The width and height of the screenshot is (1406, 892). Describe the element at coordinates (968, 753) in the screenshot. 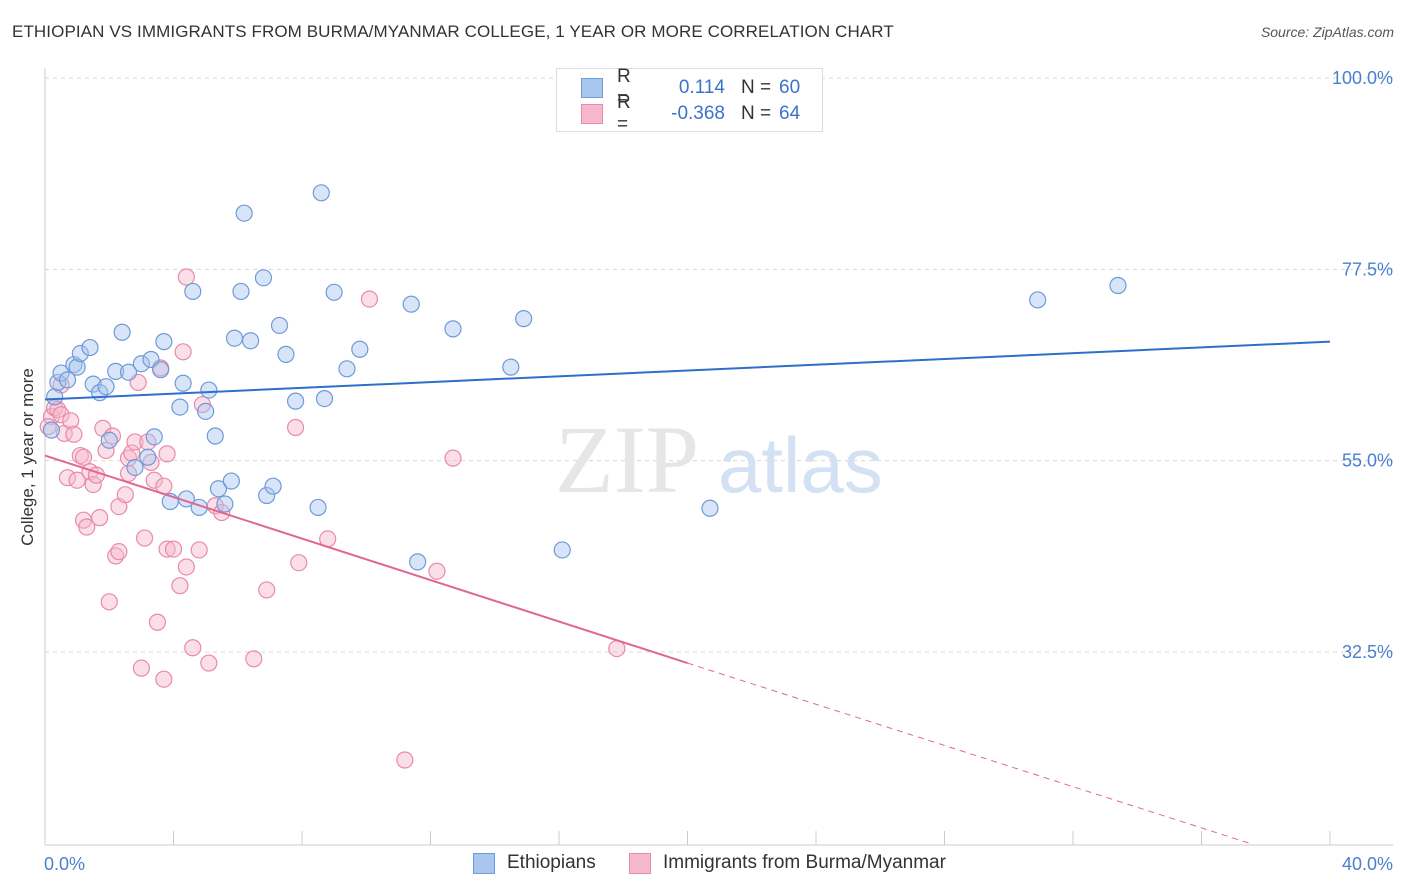

I see `burma-trend-extension` at that location.